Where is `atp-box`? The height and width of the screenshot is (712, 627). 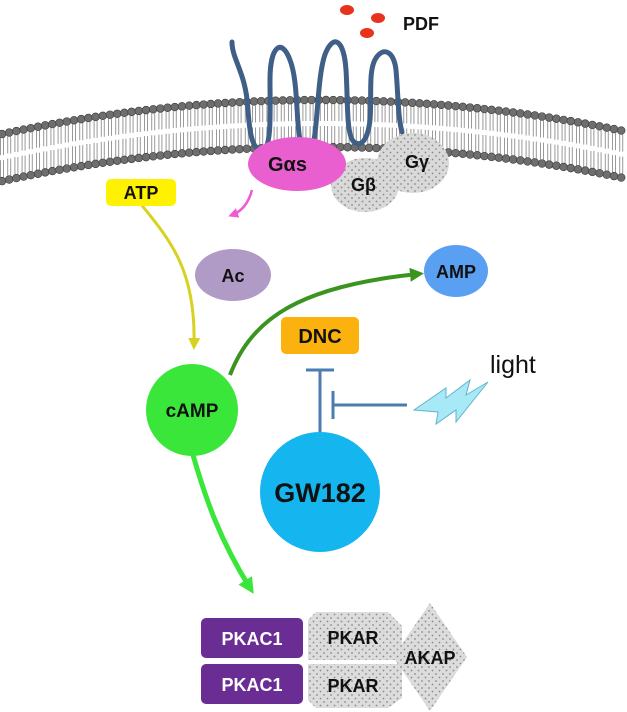 atp-box is located at coordinates (141, 192).